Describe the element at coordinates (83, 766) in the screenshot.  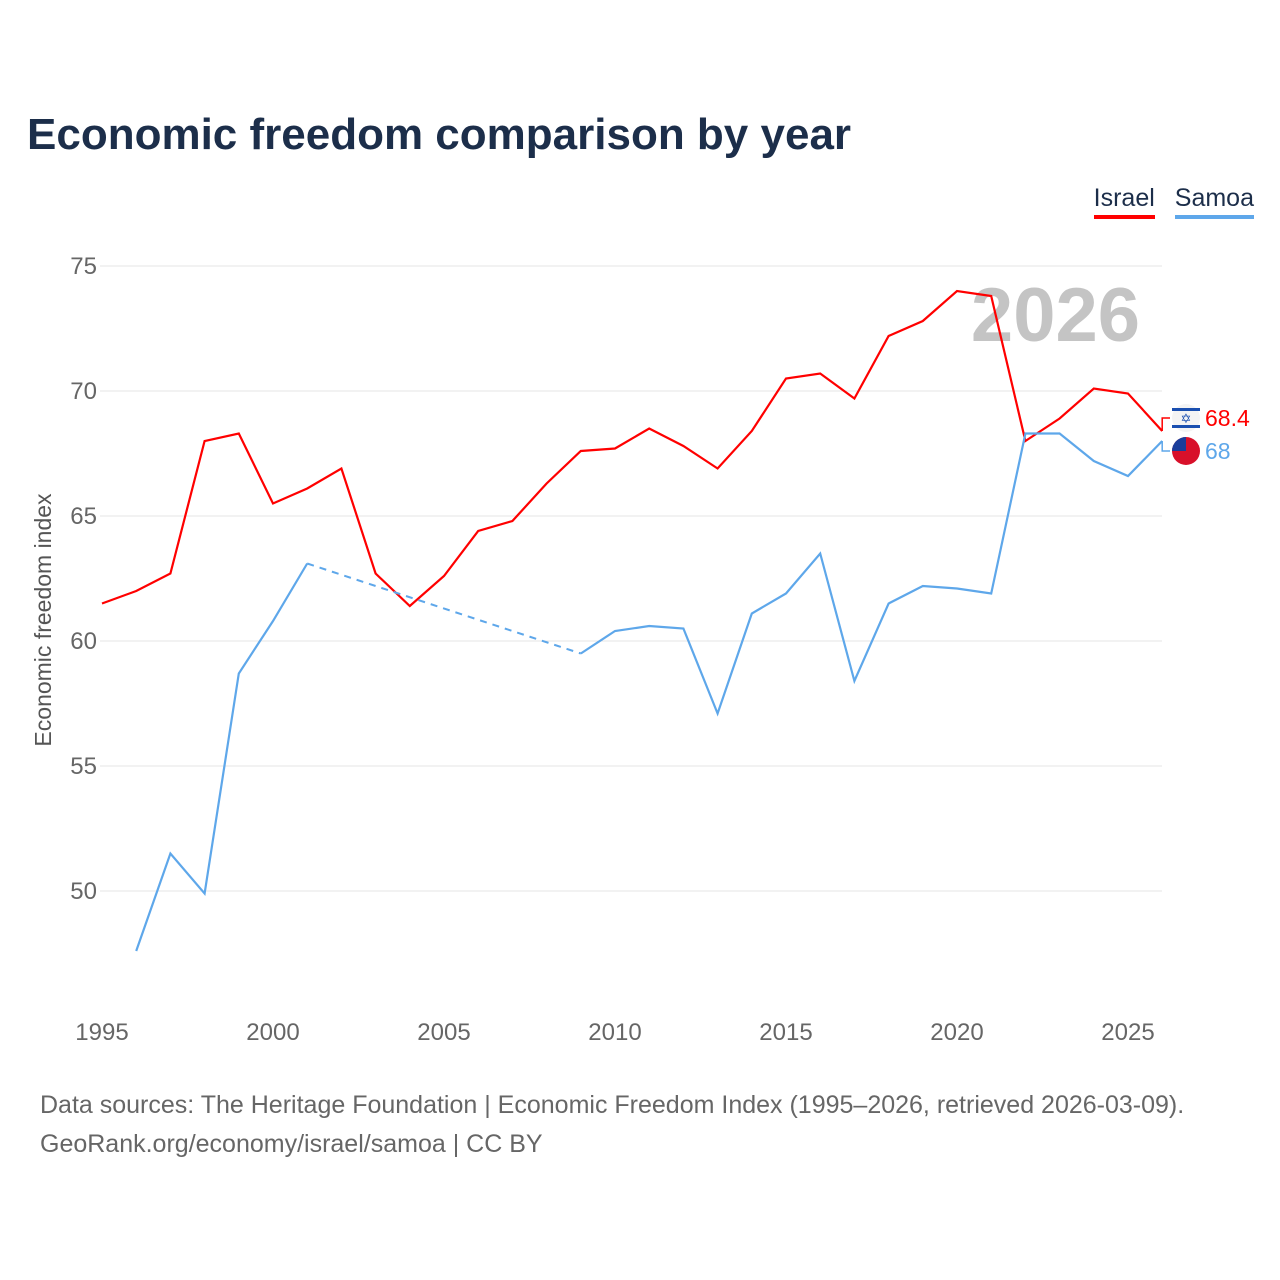
I see `y-tick-label: 55` at that location.